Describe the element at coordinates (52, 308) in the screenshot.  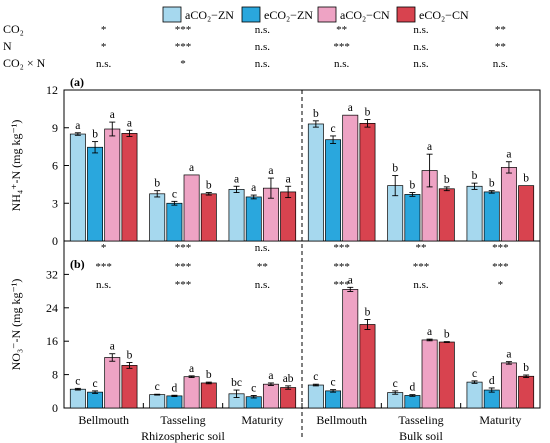
I see `y-tick-label: 24` at that location.